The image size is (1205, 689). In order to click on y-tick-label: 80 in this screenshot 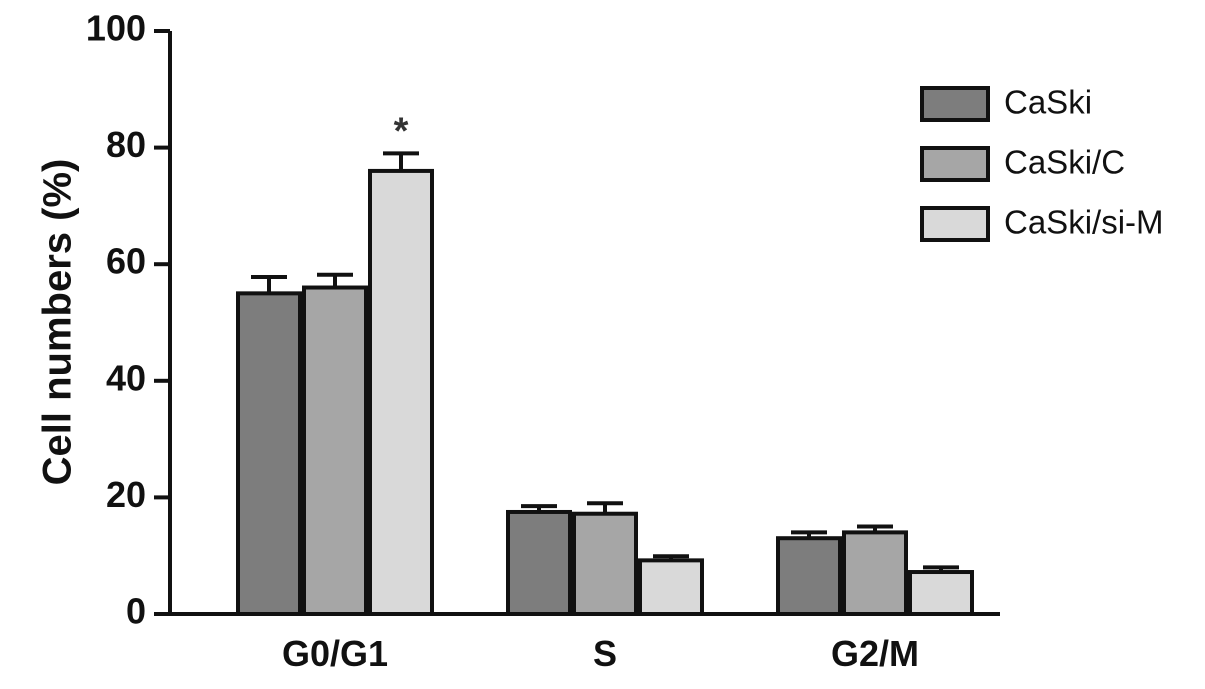, I will do `click(126, 144)`.